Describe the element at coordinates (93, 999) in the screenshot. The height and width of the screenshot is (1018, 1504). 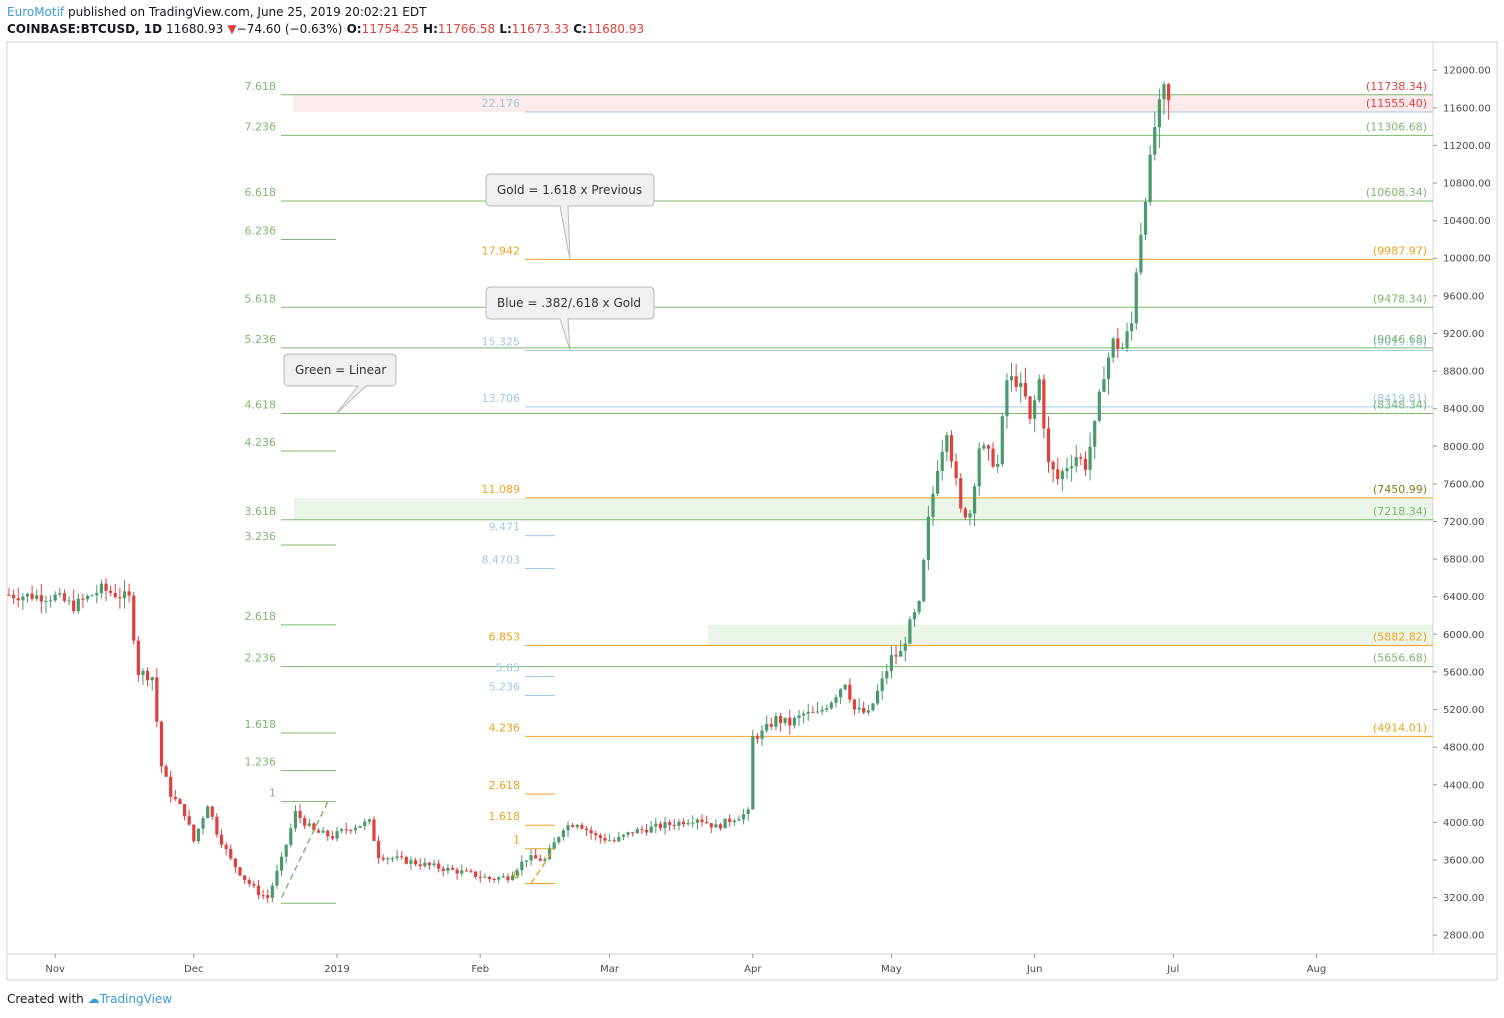
I see `tradingview-logo: ☁` at that location.